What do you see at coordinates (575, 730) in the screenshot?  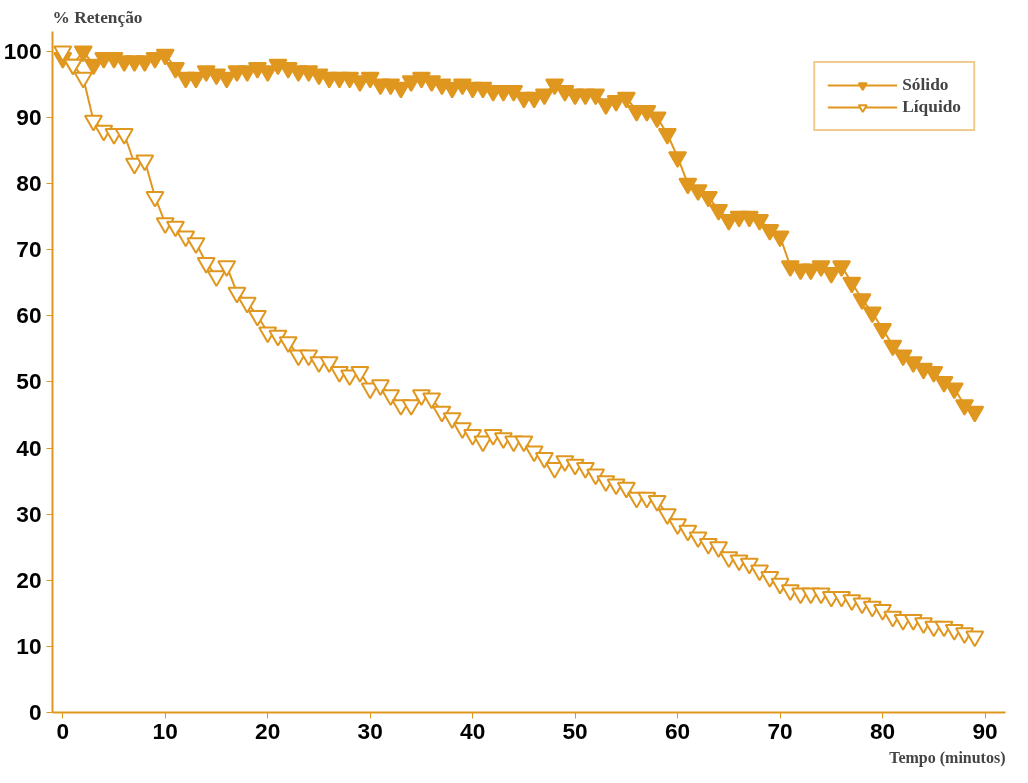 I see `x-tick-label: 50` at bounding box center [575, 730].